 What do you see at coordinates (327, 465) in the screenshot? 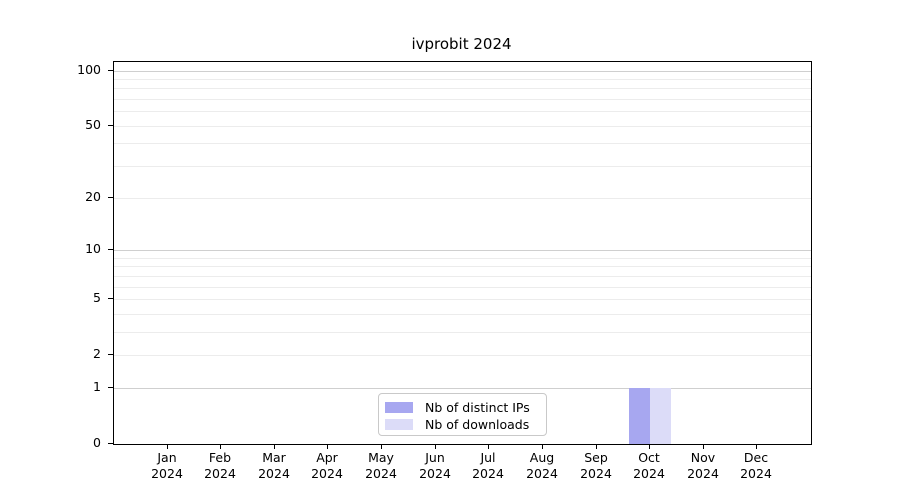
I see `x-tick-label: Apr 2024` at bounding box center [327, 465].